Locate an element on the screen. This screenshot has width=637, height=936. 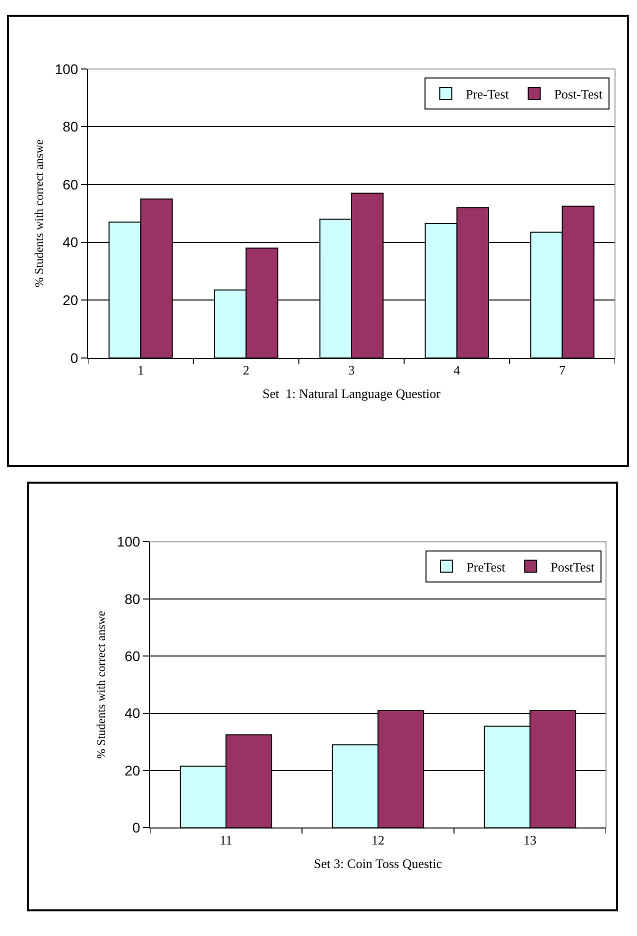
legend-label: PostTest is located at coordinates (572, 566).